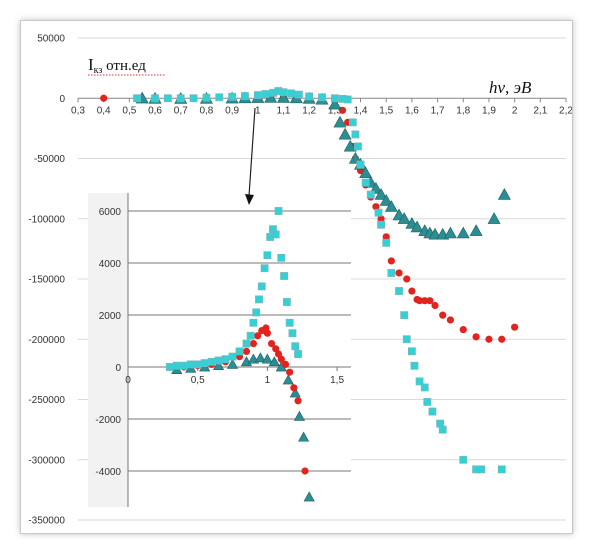  I want to click on pointer-arrow, so click(252, 152).